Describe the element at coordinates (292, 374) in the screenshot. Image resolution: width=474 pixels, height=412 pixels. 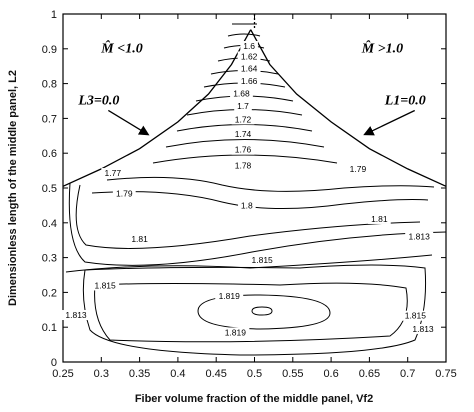
I see `x-tick-label: 0.55` at that location.